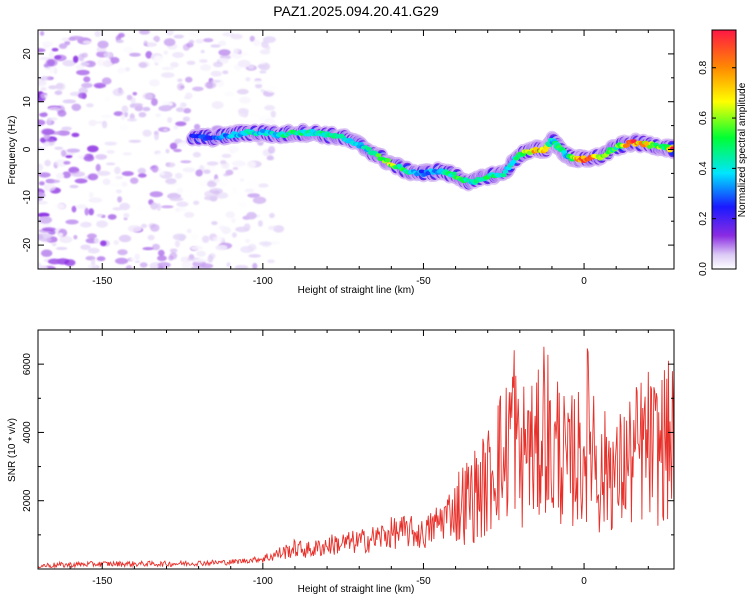 The width and height of the screenshot is (750, 600). What do you see at coordinates (742, 149) in the screenshot?
I see `colorbar-label: Normalized spectral amplitude` at bounding box center [742, 149].